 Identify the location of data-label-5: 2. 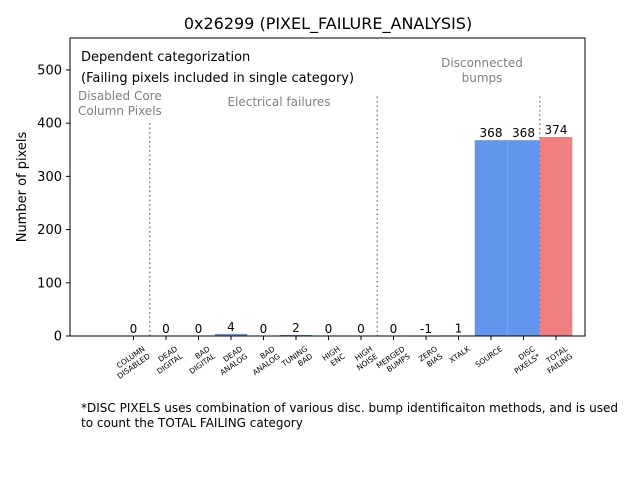
(296, 328).